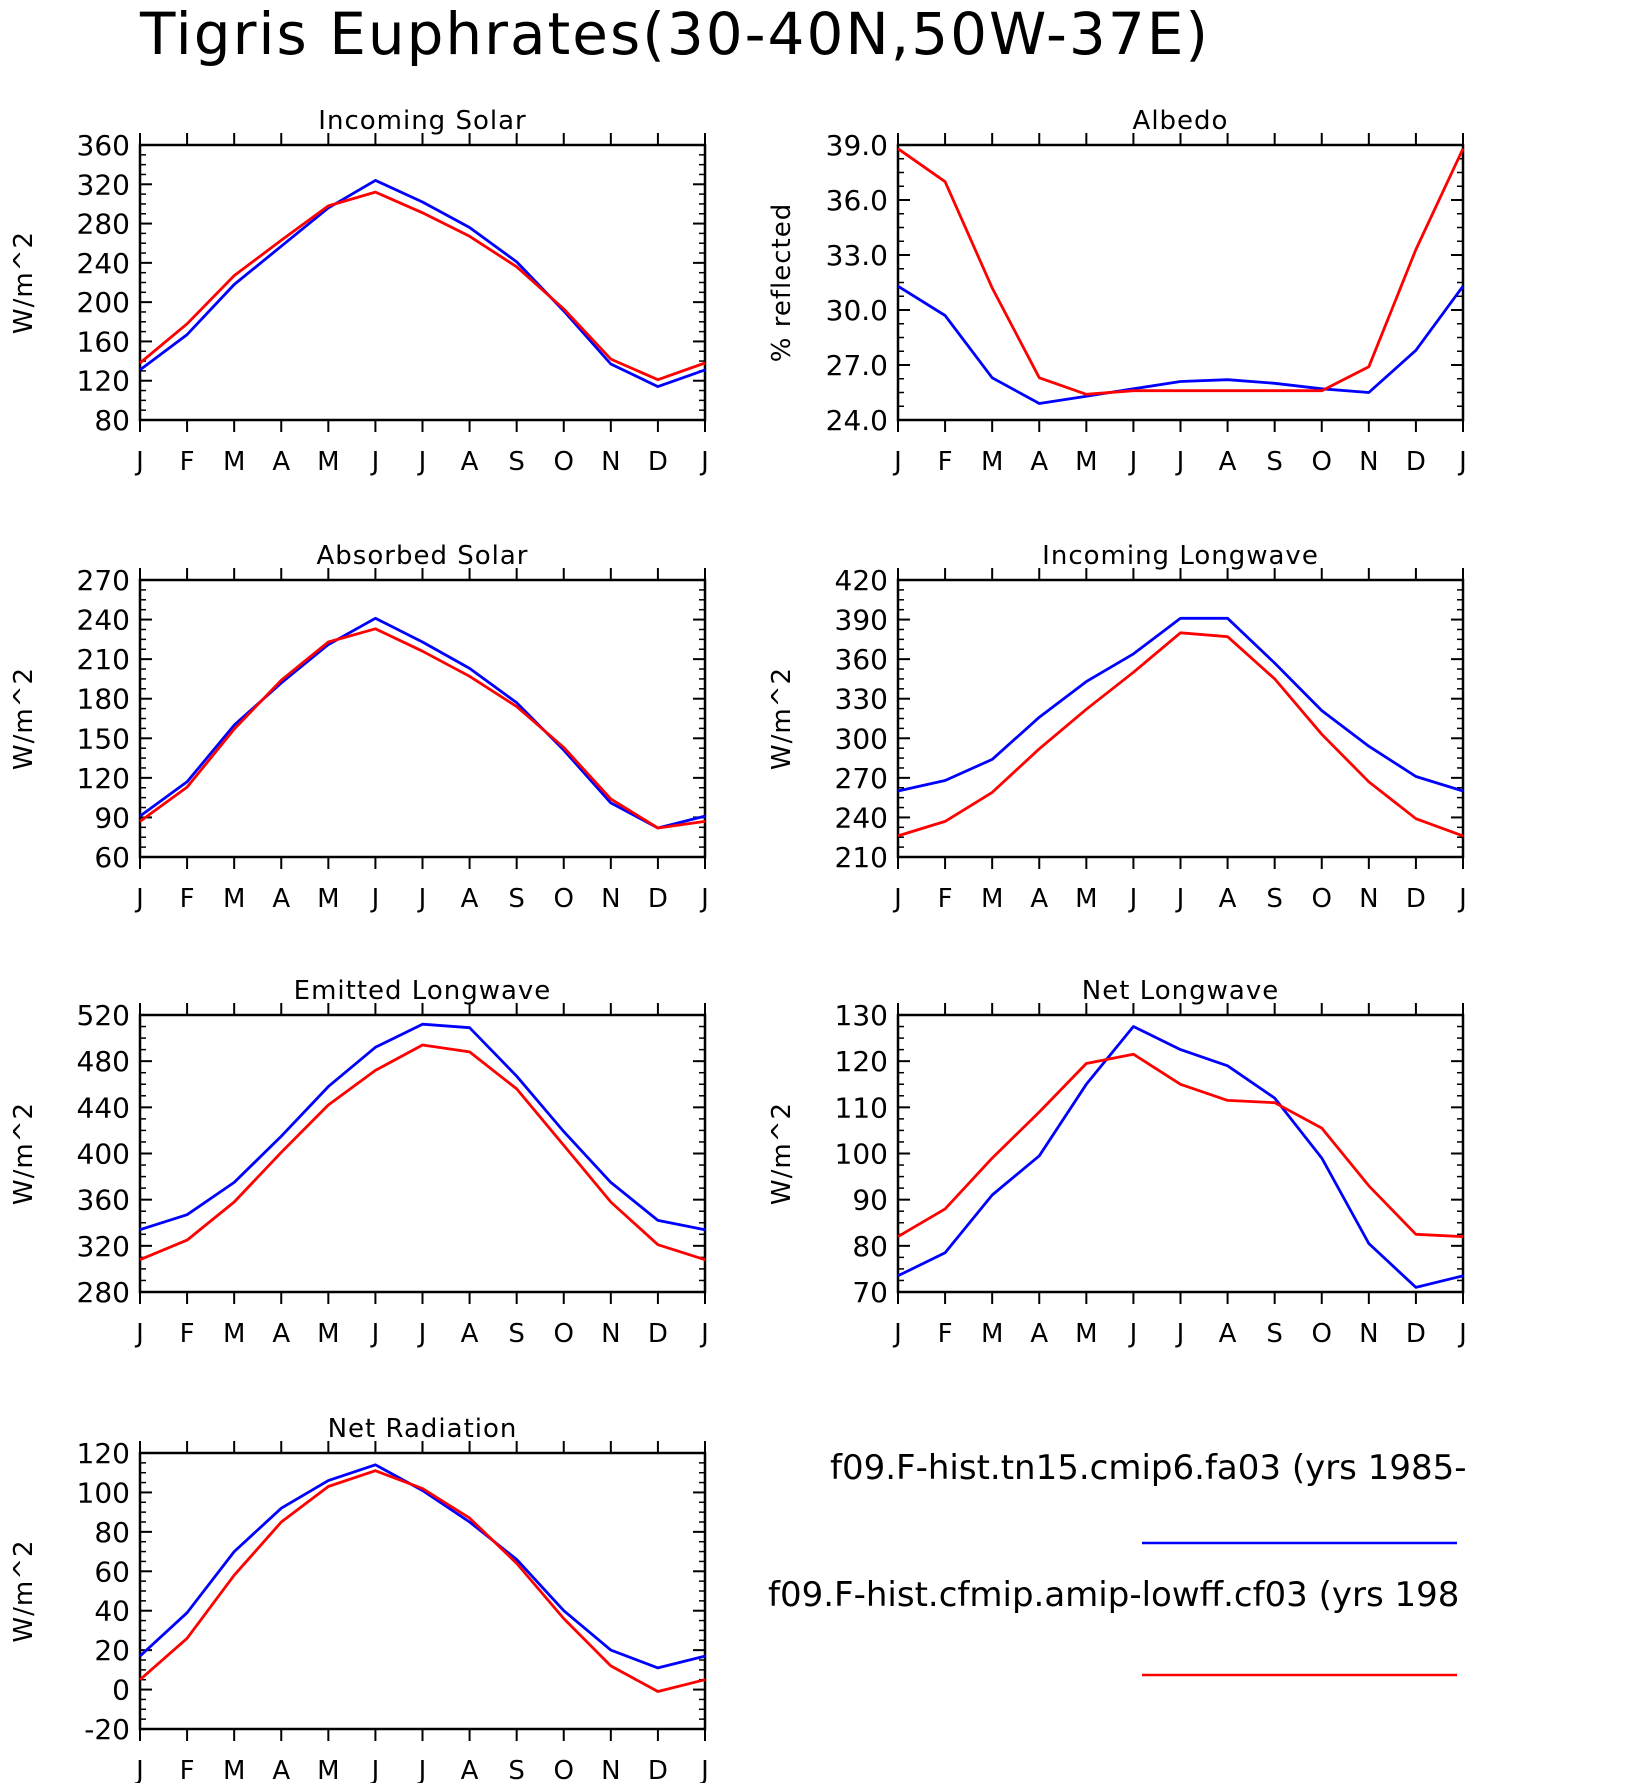 This screenshot has height=1783, width=1650. Describe the element at coordinates (107, 1729) in the screenshot. I see `y-tick-label: -20` at that location.